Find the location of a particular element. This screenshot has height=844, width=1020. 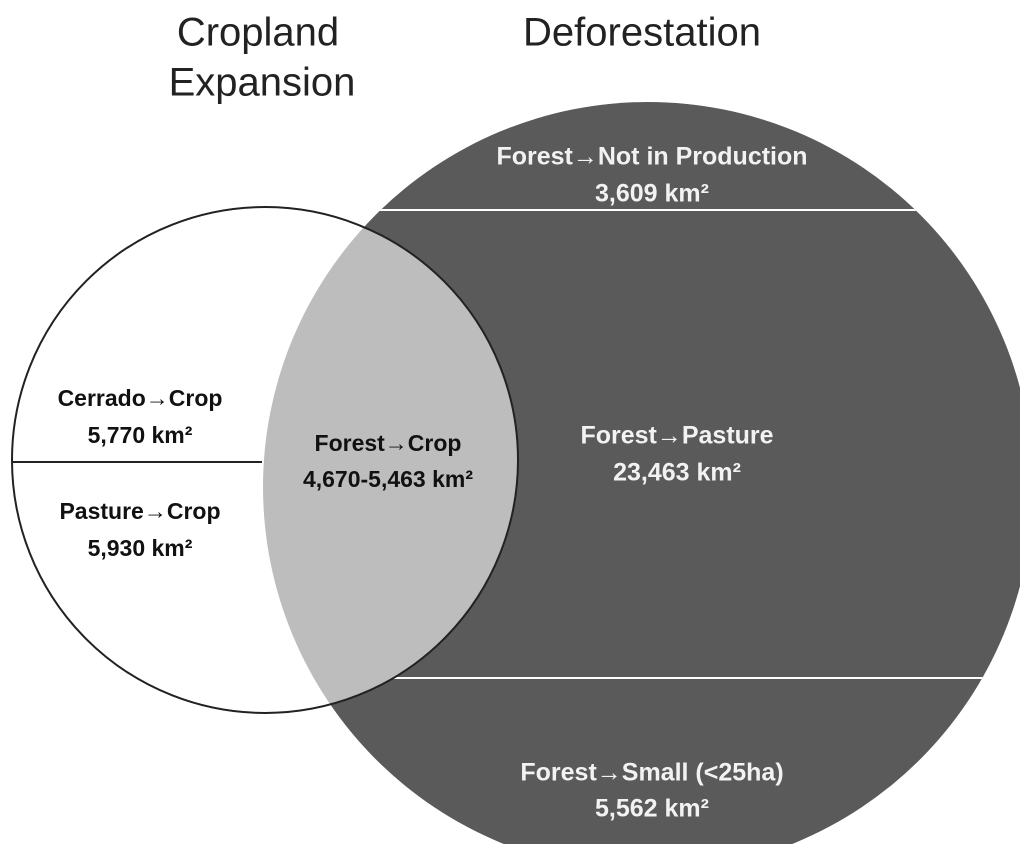

region-label: Forest→Crop is located at coordinates (388, 443).